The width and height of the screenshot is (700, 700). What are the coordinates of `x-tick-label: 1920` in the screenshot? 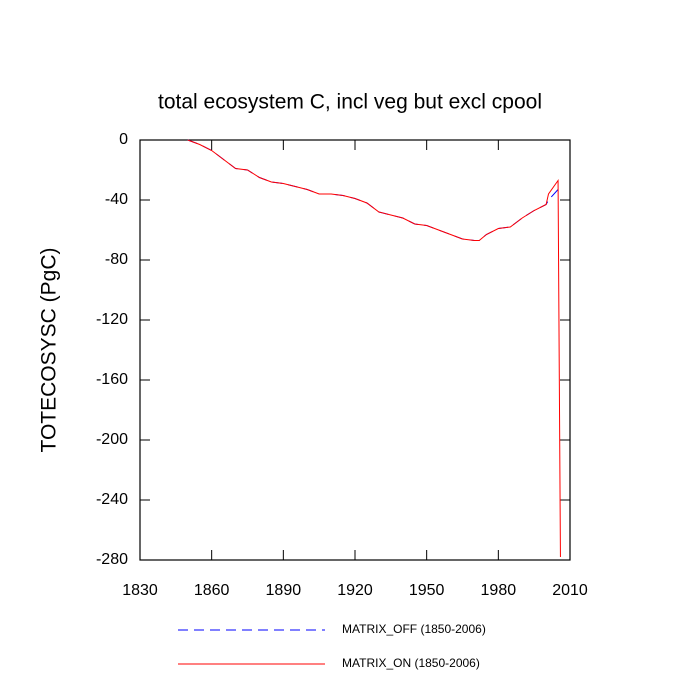 It's located at (355, 590).